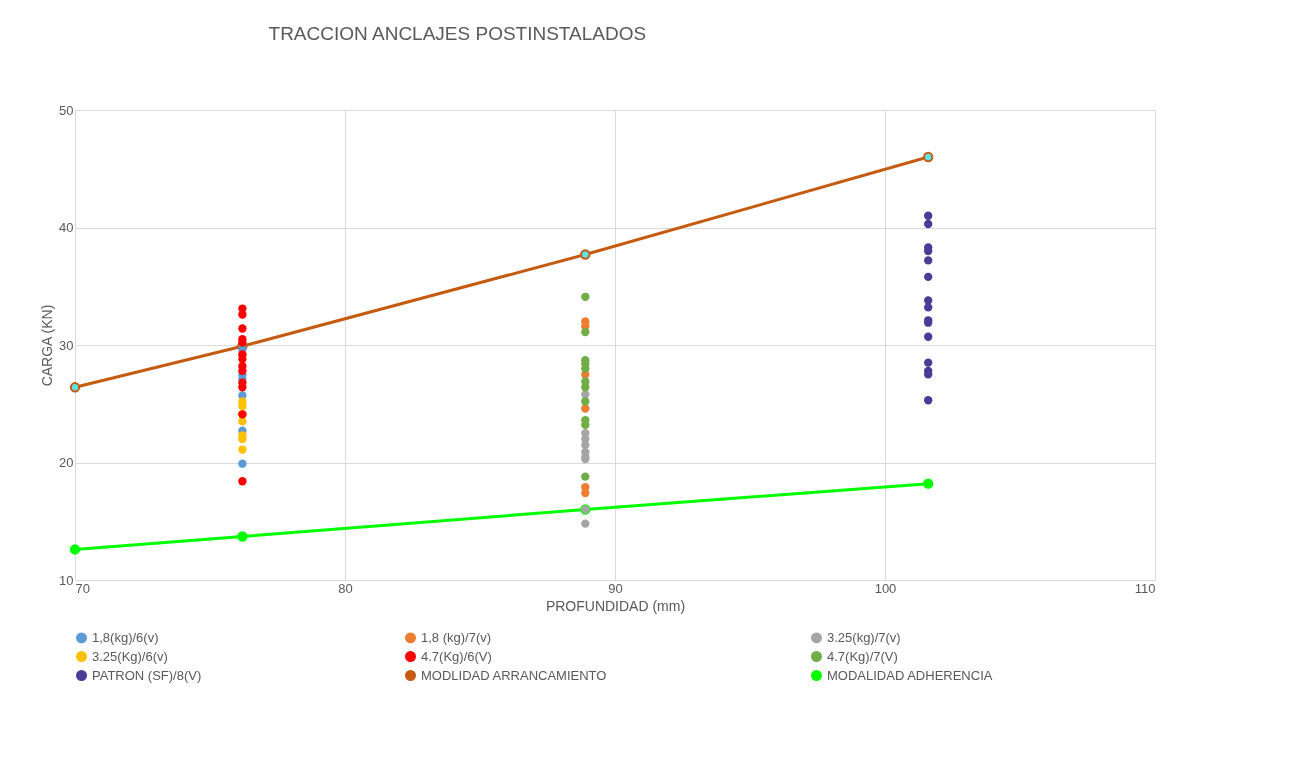 This screenshot has height=784, width=1296. I want to click on x-tick-label: 110, so click(1145, 588).